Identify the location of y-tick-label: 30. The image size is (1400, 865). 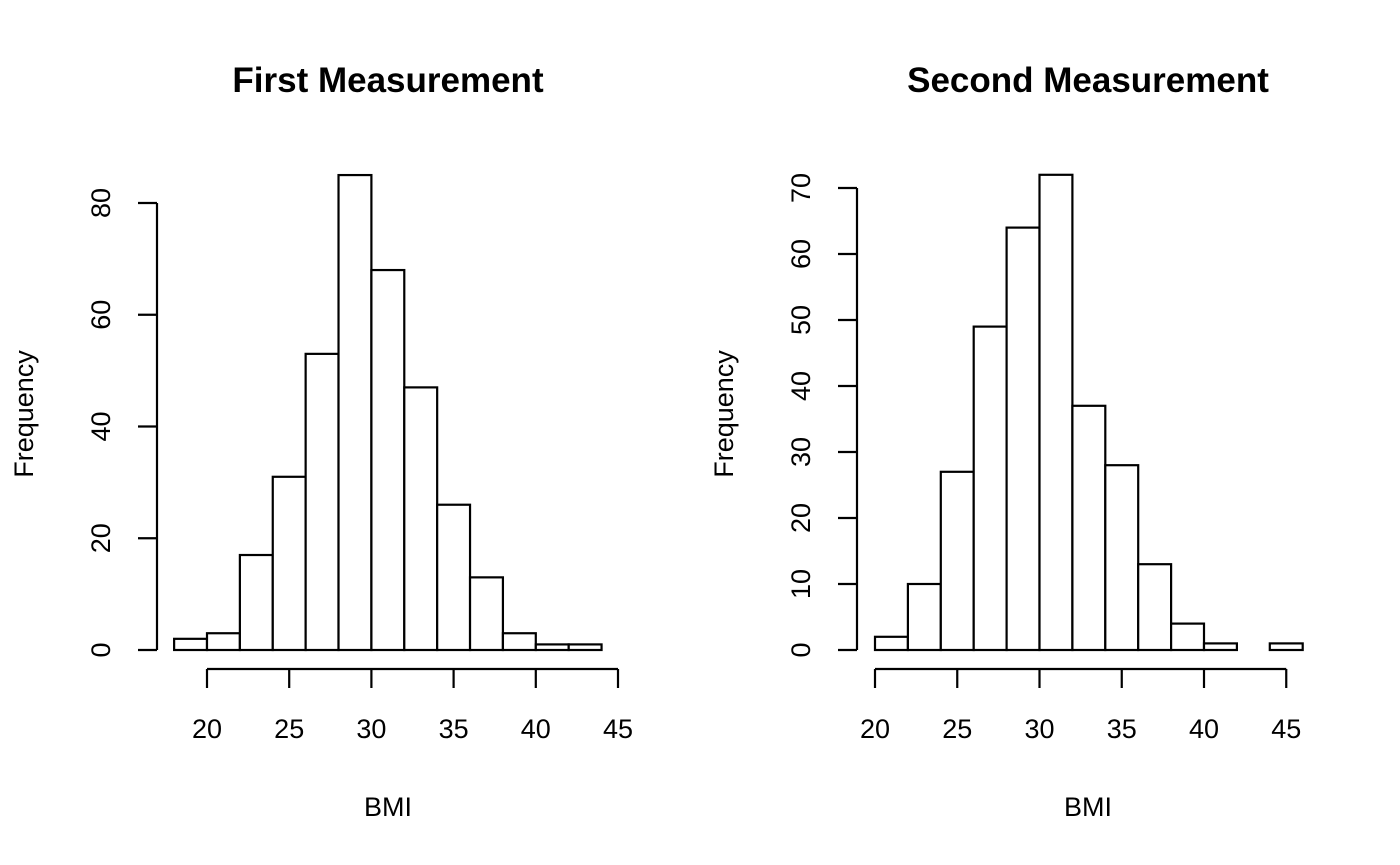
(801, 452).